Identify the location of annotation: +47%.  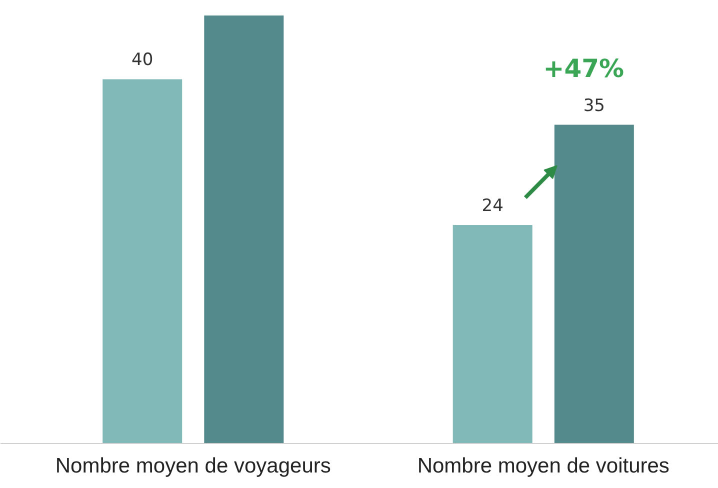
(583, 68).